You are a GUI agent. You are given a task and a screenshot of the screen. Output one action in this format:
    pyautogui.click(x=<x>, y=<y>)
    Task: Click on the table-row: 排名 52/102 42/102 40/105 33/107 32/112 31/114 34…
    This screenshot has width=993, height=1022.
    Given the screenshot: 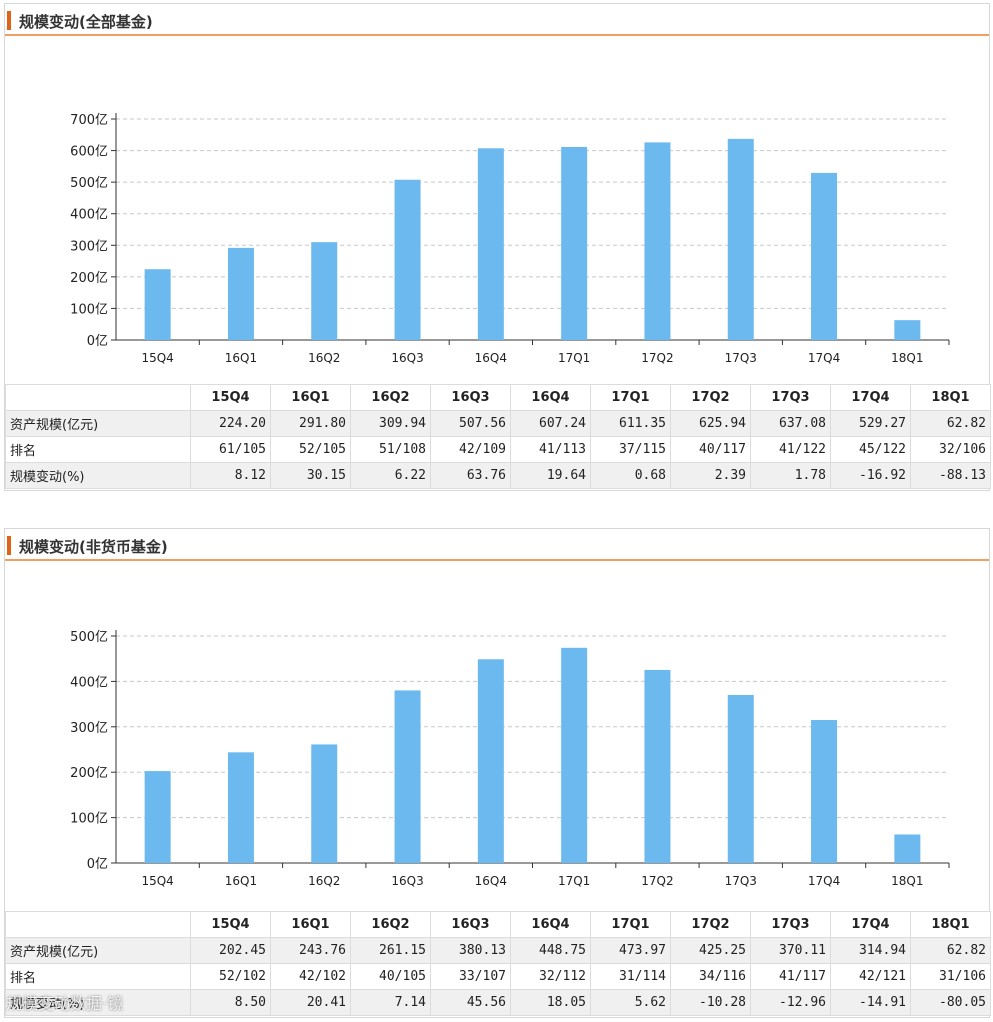 What is the action you would take?
    pyautogui.click(x=498, y=976)
    